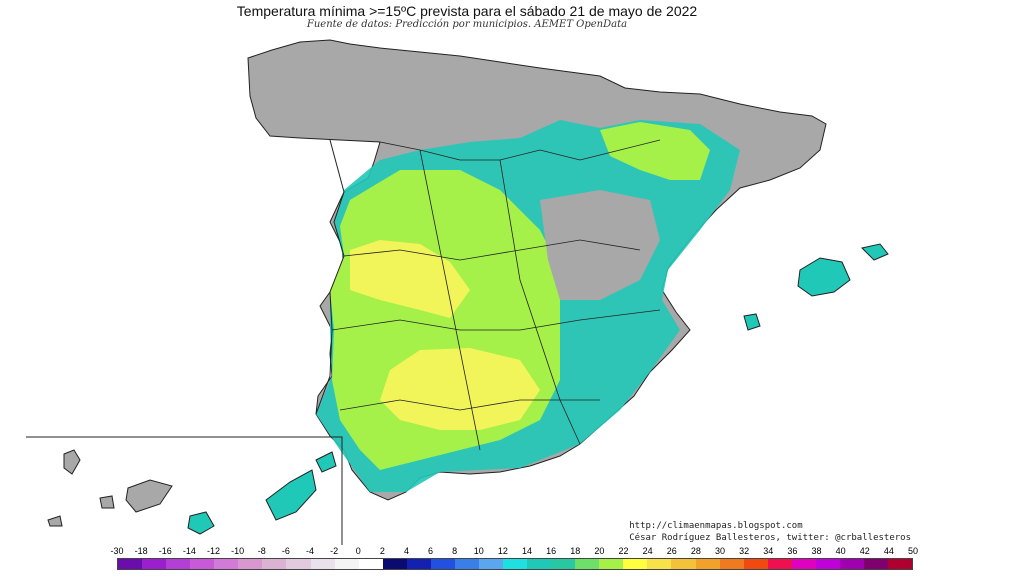 The height and width of the screenshot is (576, 1024). Describe the element at coordinates (875, 252) in the screenshot. I see `menorca` at that location.